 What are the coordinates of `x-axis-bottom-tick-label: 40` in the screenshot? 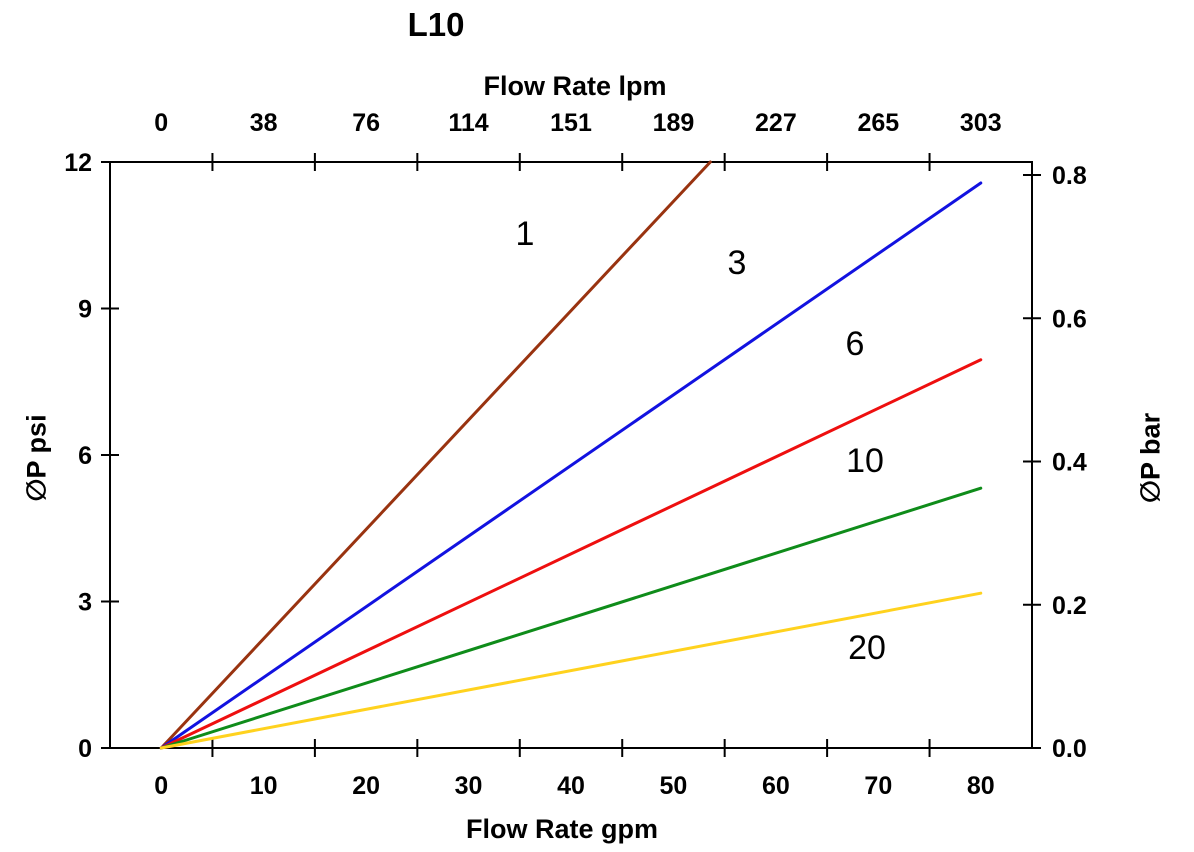 It's located at (571, 786).